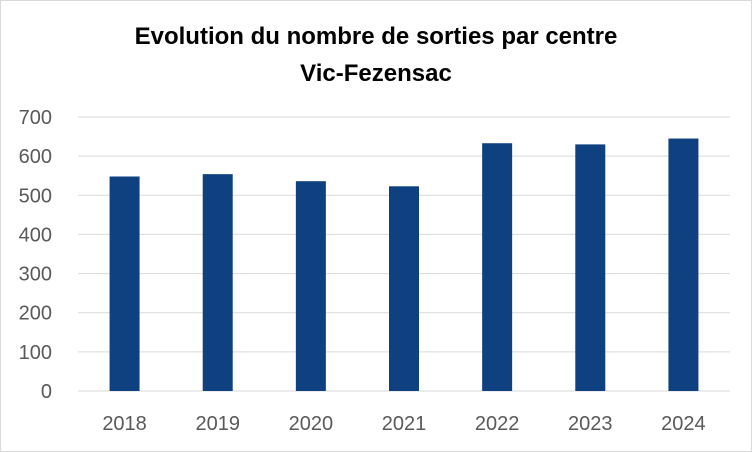 The height and width of the screenshot is (452, 752). I want to click on x-tick-label: 2021, so click(404, 424).